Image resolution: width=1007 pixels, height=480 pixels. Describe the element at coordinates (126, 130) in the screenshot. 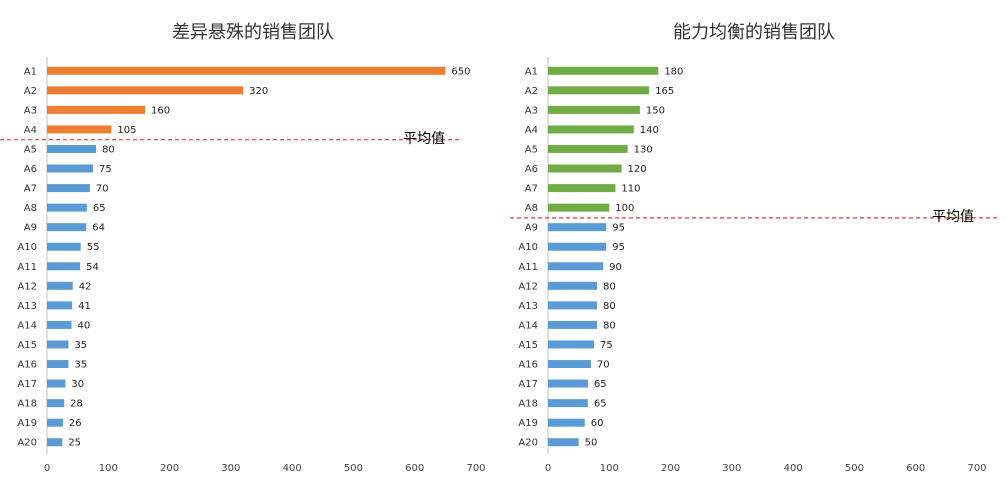

I see `data-label: 105` at that location.